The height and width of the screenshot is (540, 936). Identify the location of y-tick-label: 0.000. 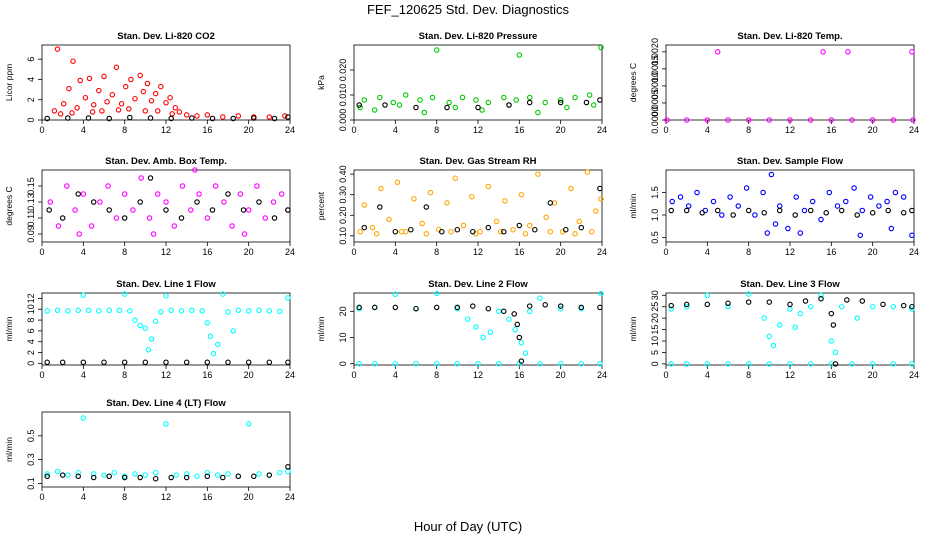
(343, 120).